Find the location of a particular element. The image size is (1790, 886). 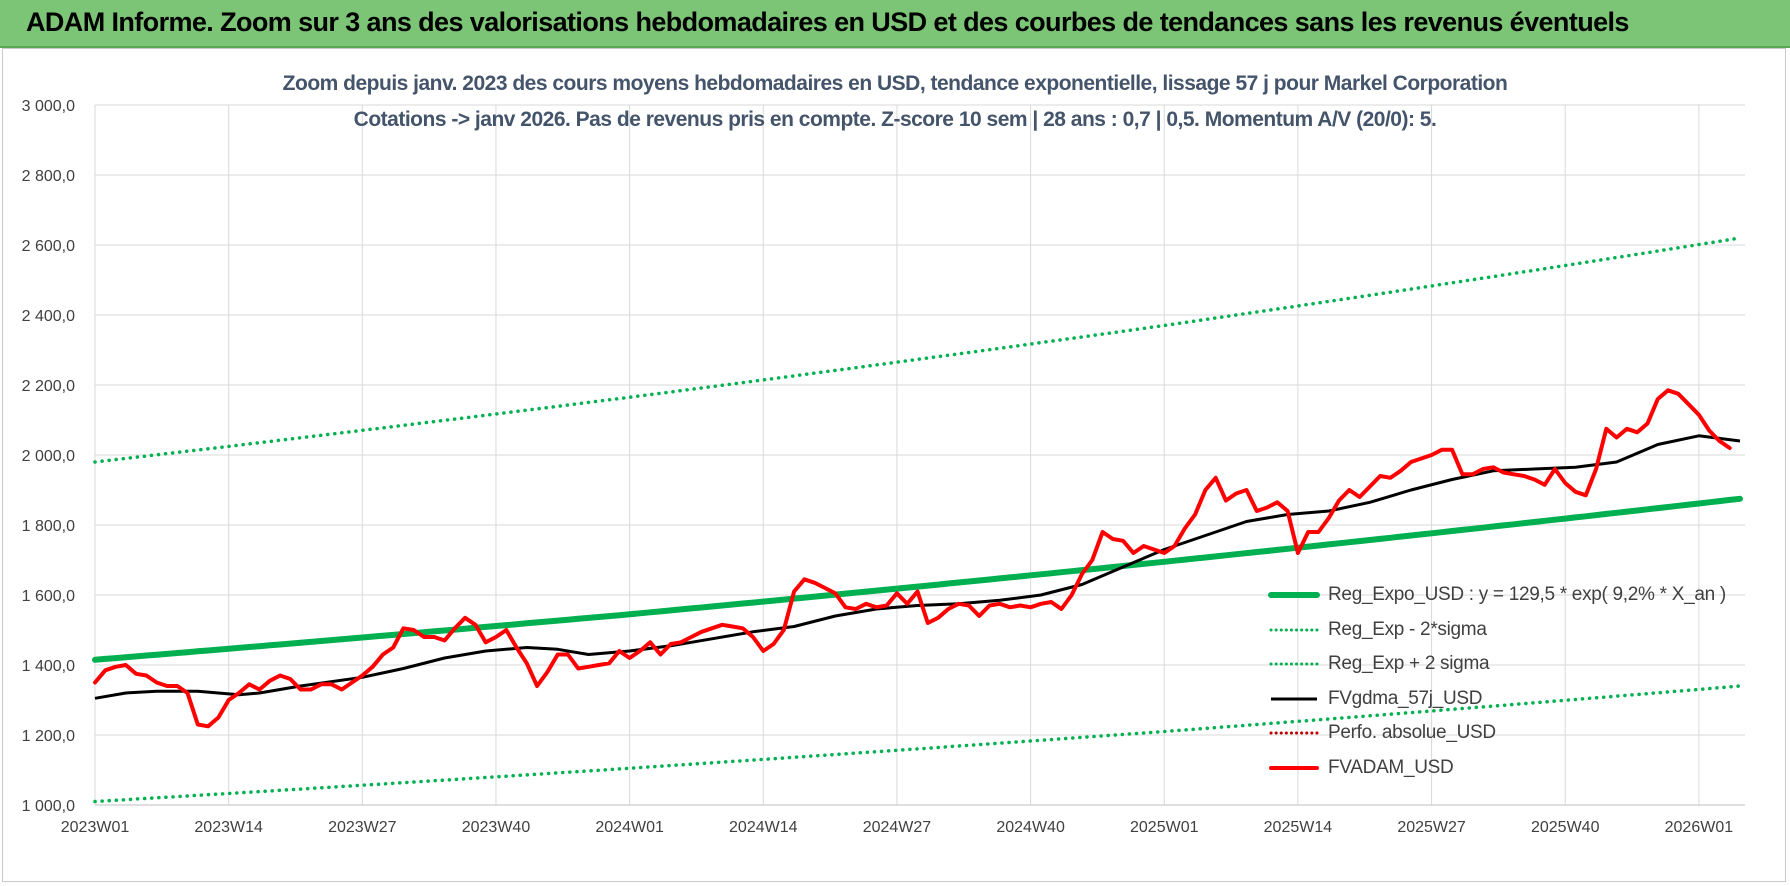

y-tick-label: 1 000,0 is located at coordinates (48, 806).